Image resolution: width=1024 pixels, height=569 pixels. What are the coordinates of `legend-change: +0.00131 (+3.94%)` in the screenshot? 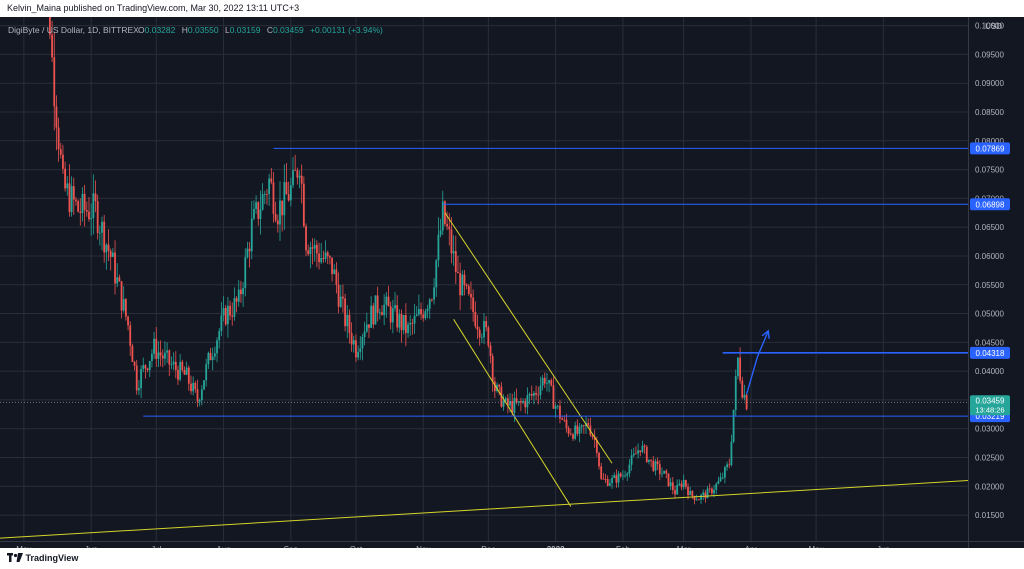 It's located at (346, 30).